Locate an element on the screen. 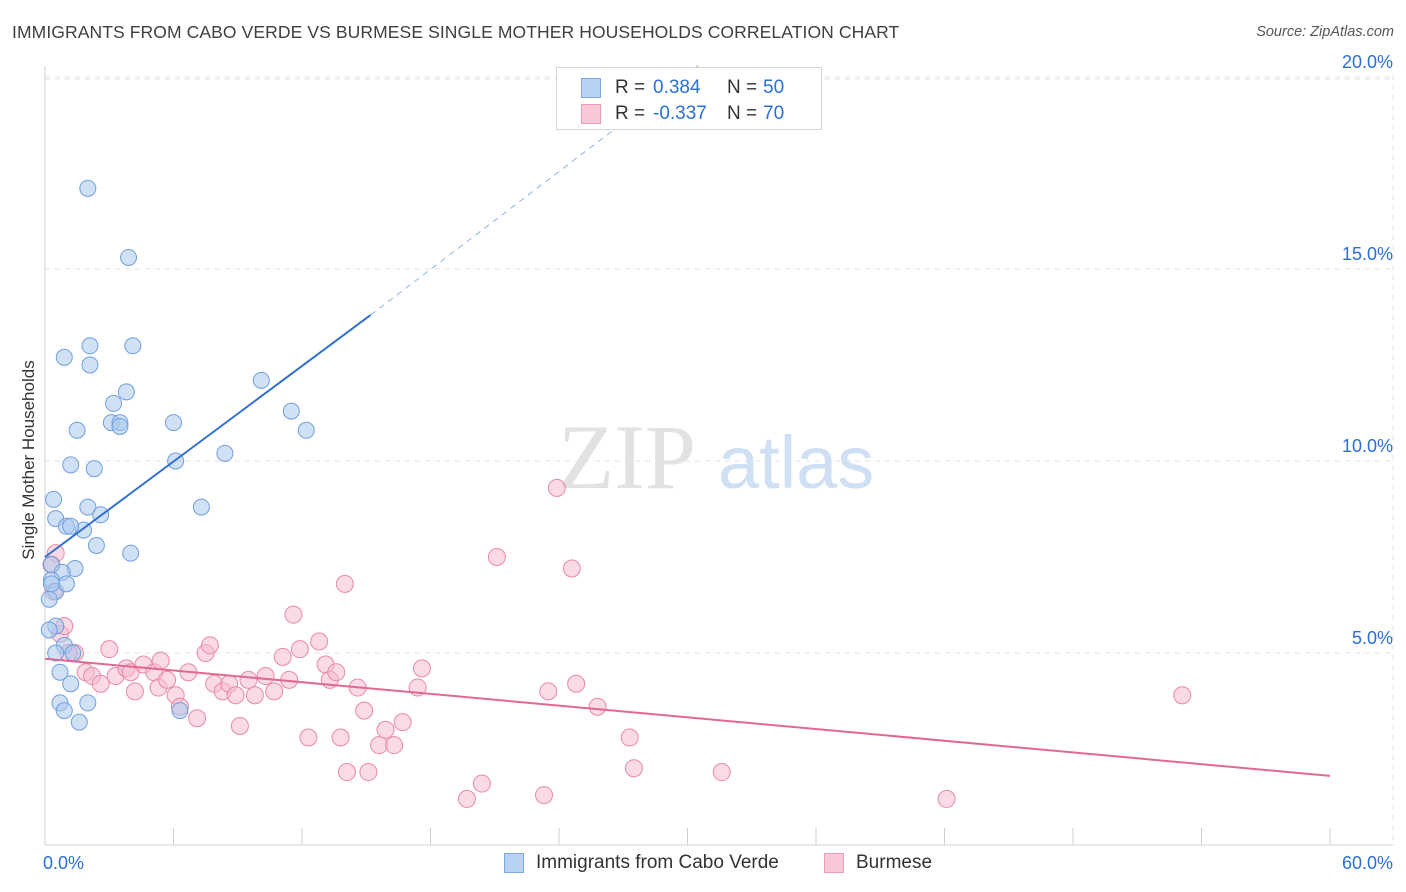  x-tick-label: 60.0% is located at coordinates (1367, 863).